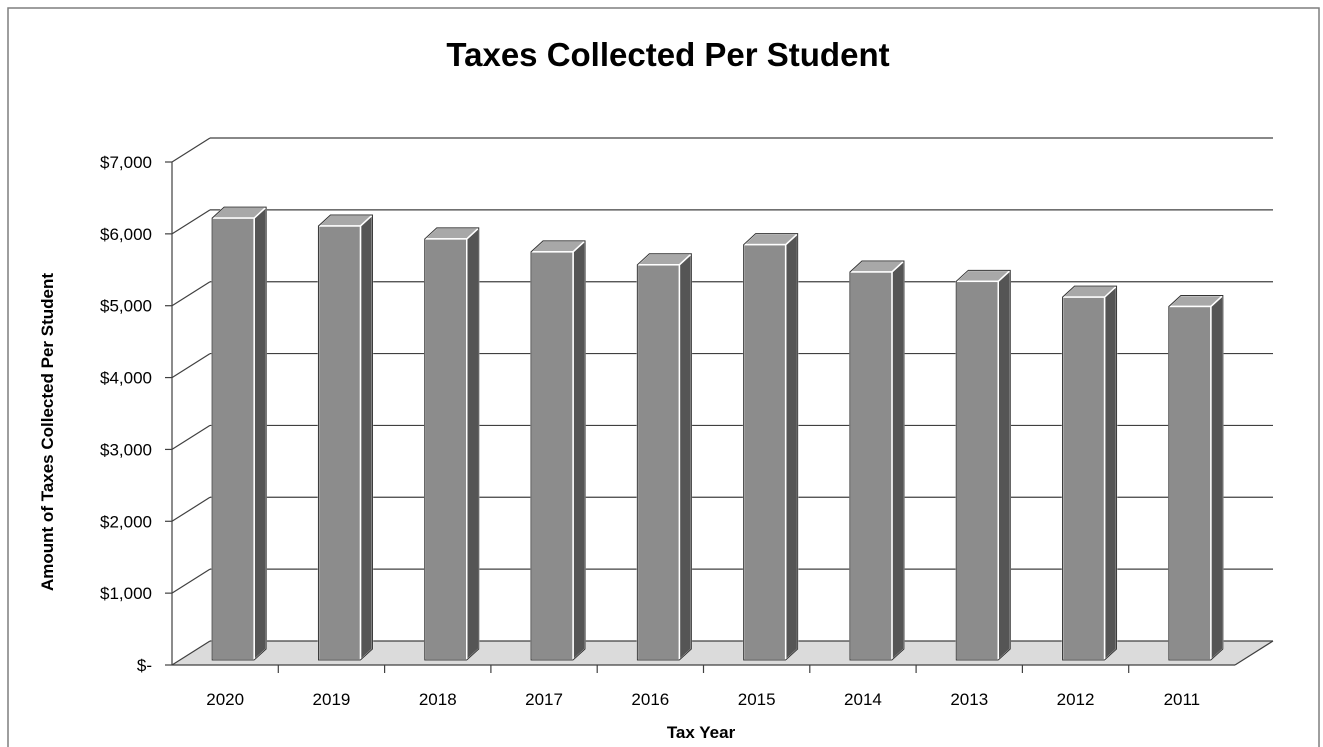 The height and width of the screenshot is (747, 1323). What do you see at coordinates (126, 521) in the screenshot?
I see `y-tick-label: $2,000` at bounding box center [126, 521].